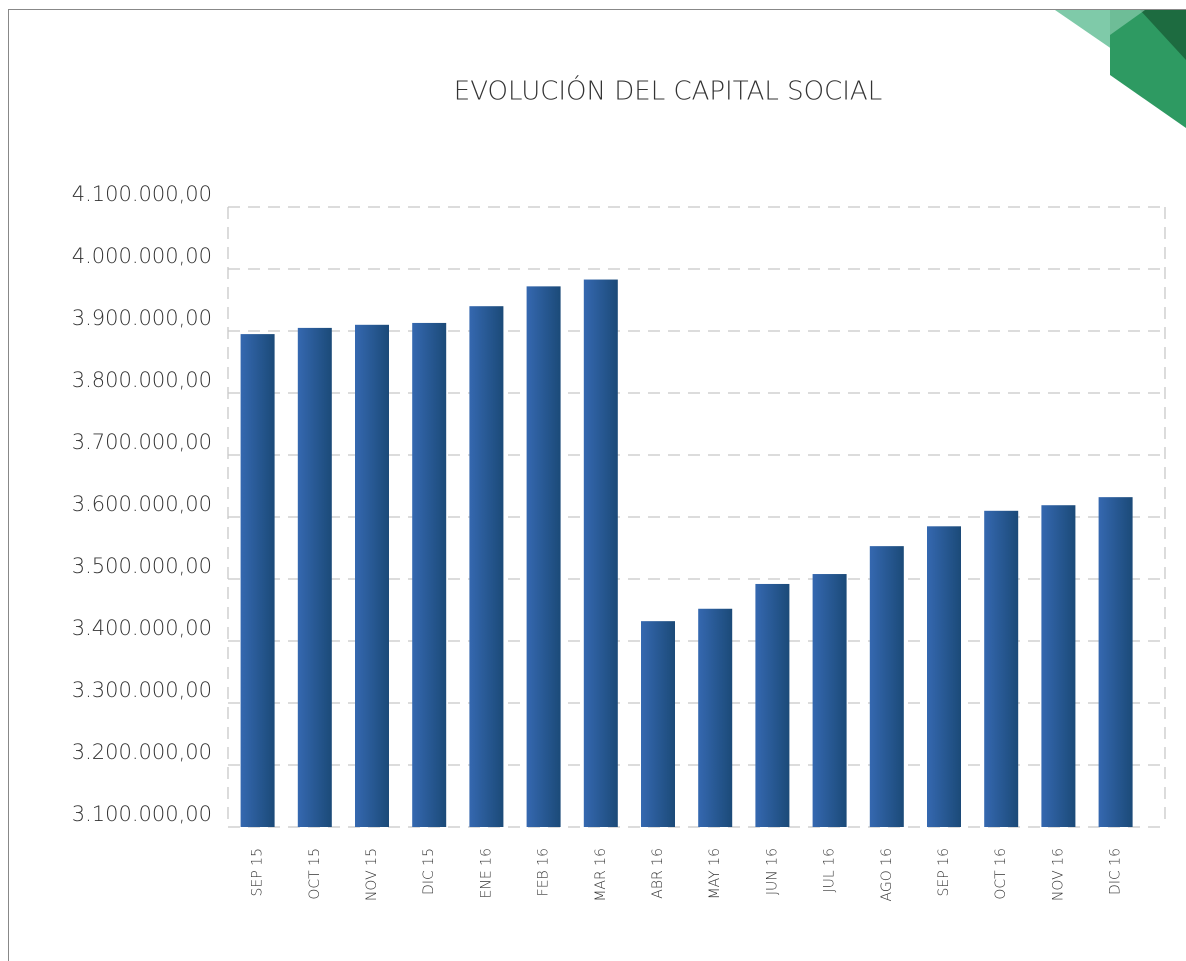 The width and height of the screenshot is (1186, 961). What do you see at coordinates (1058, 874) in the screenshot?
I see `x-tick-label: NOV 16` at bounding box center [1058, 874].